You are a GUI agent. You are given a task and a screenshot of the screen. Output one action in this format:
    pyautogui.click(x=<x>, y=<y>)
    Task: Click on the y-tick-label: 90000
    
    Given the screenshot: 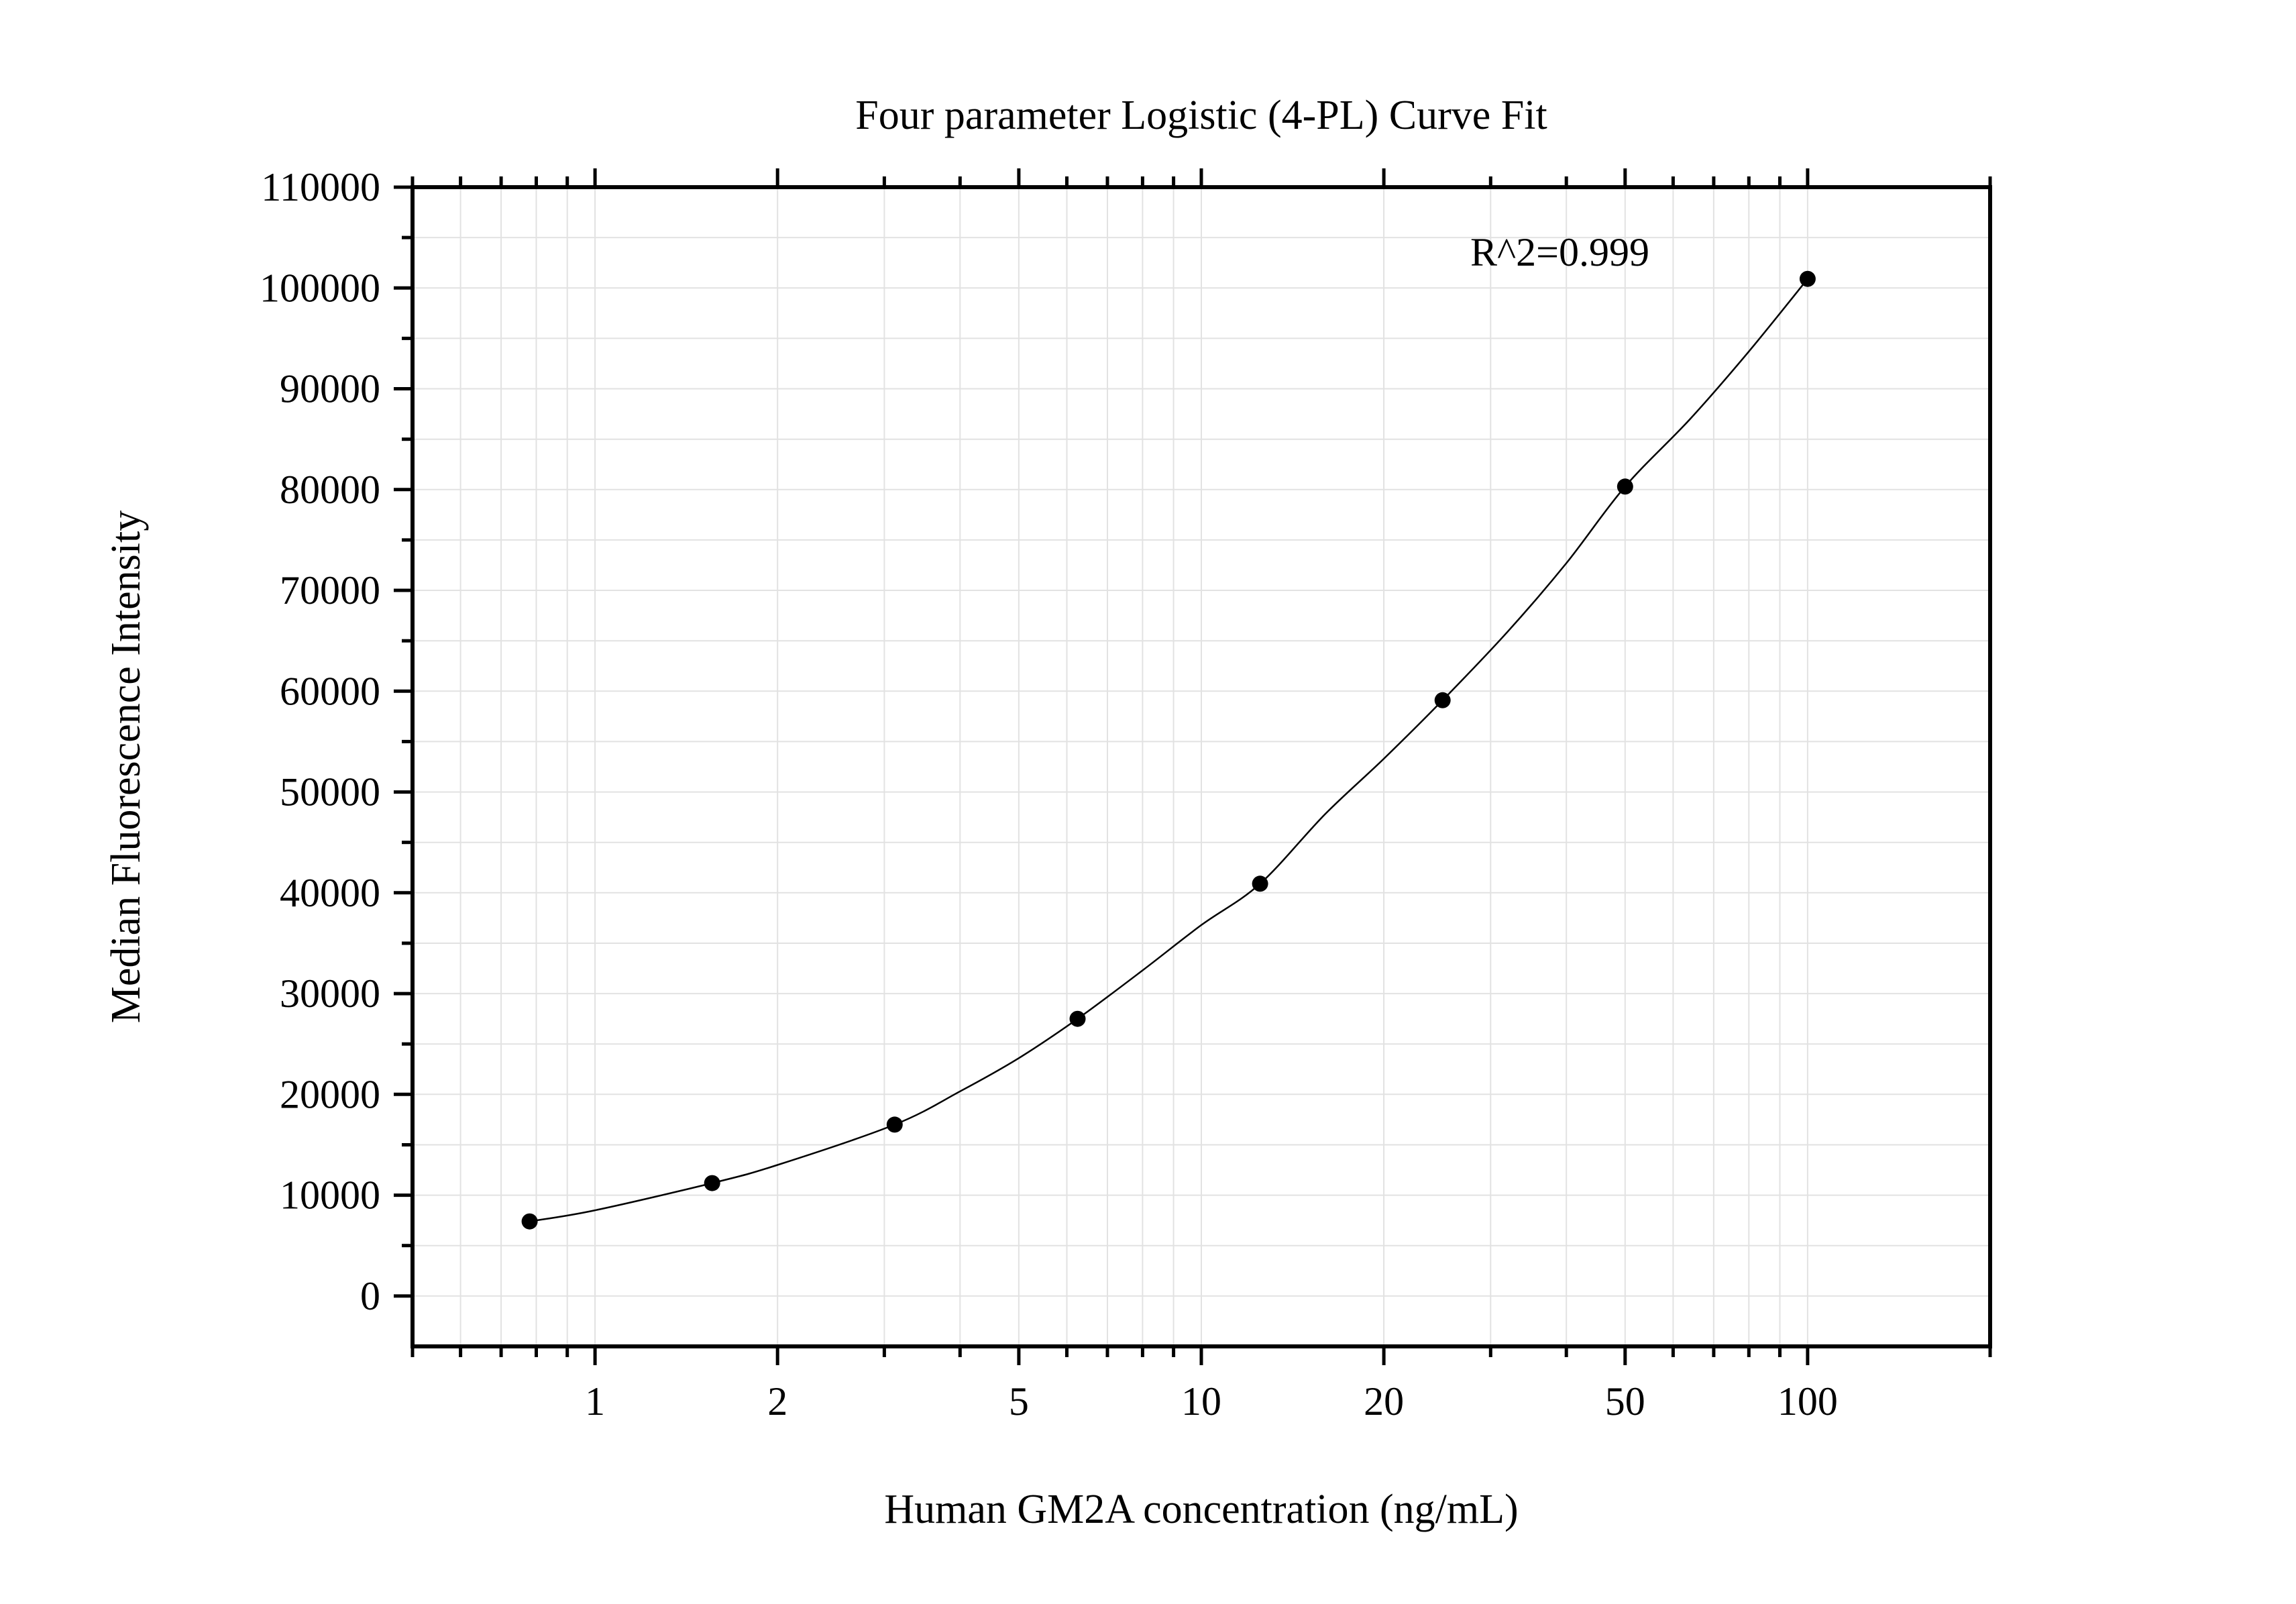 What is the action you would take?
    pyautogui.click(x=330, y=389)
    